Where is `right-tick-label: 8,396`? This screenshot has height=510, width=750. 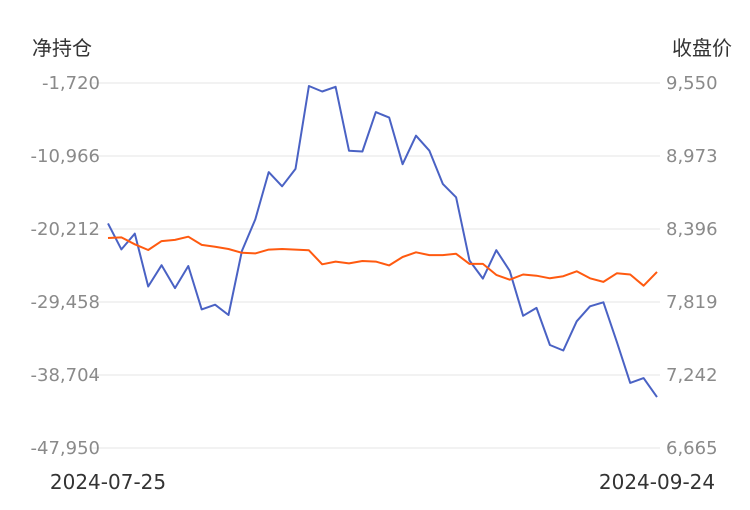 right-tick-label: 8,396 is located at coordinates (692, 229).